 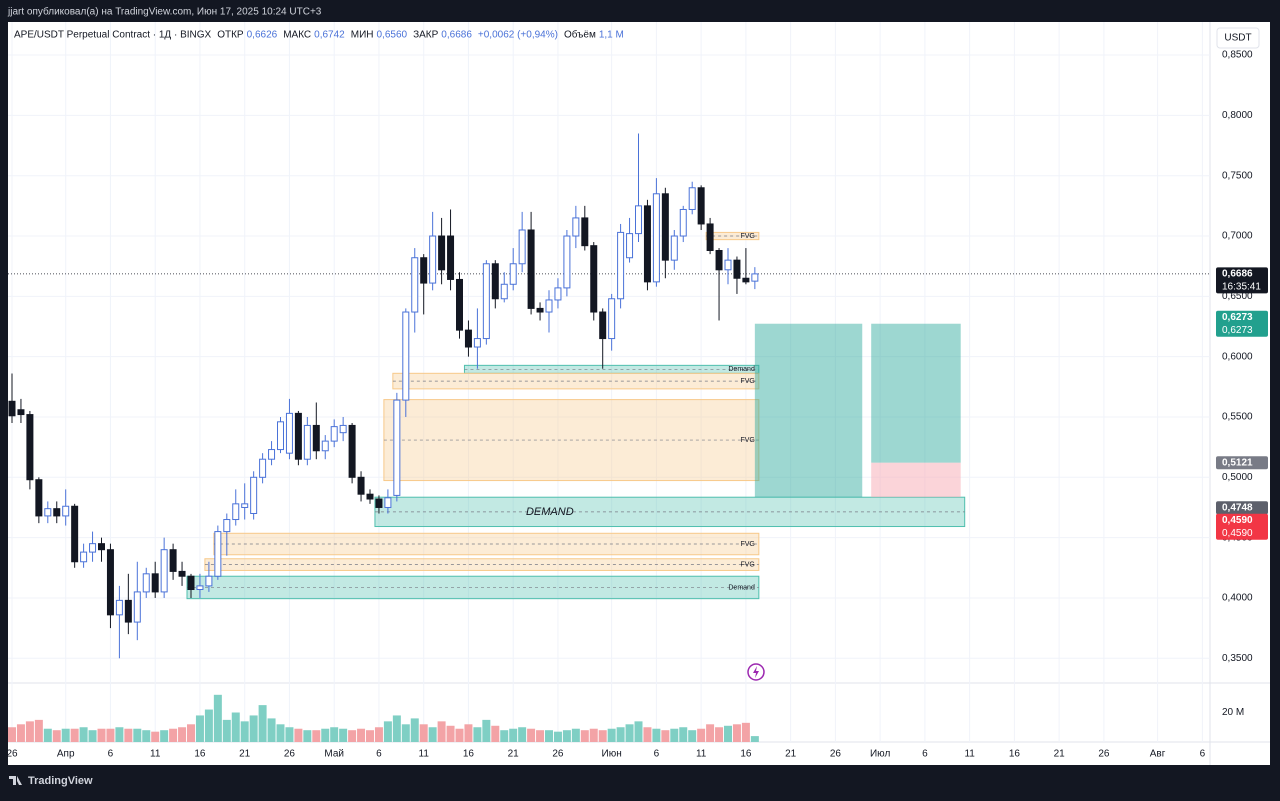 I want to click on y-tick-label: 0,3500, so click(x=1237, y=658).